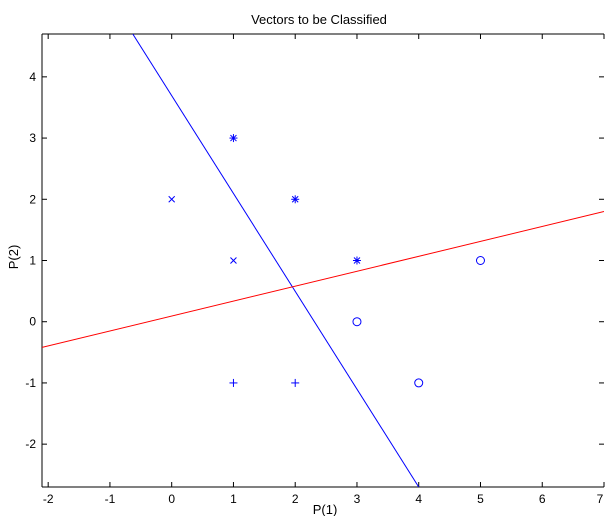 The height and width of the screenshot is (516, 605). I want to click on x-tick-label: 0, so click(171, 499).